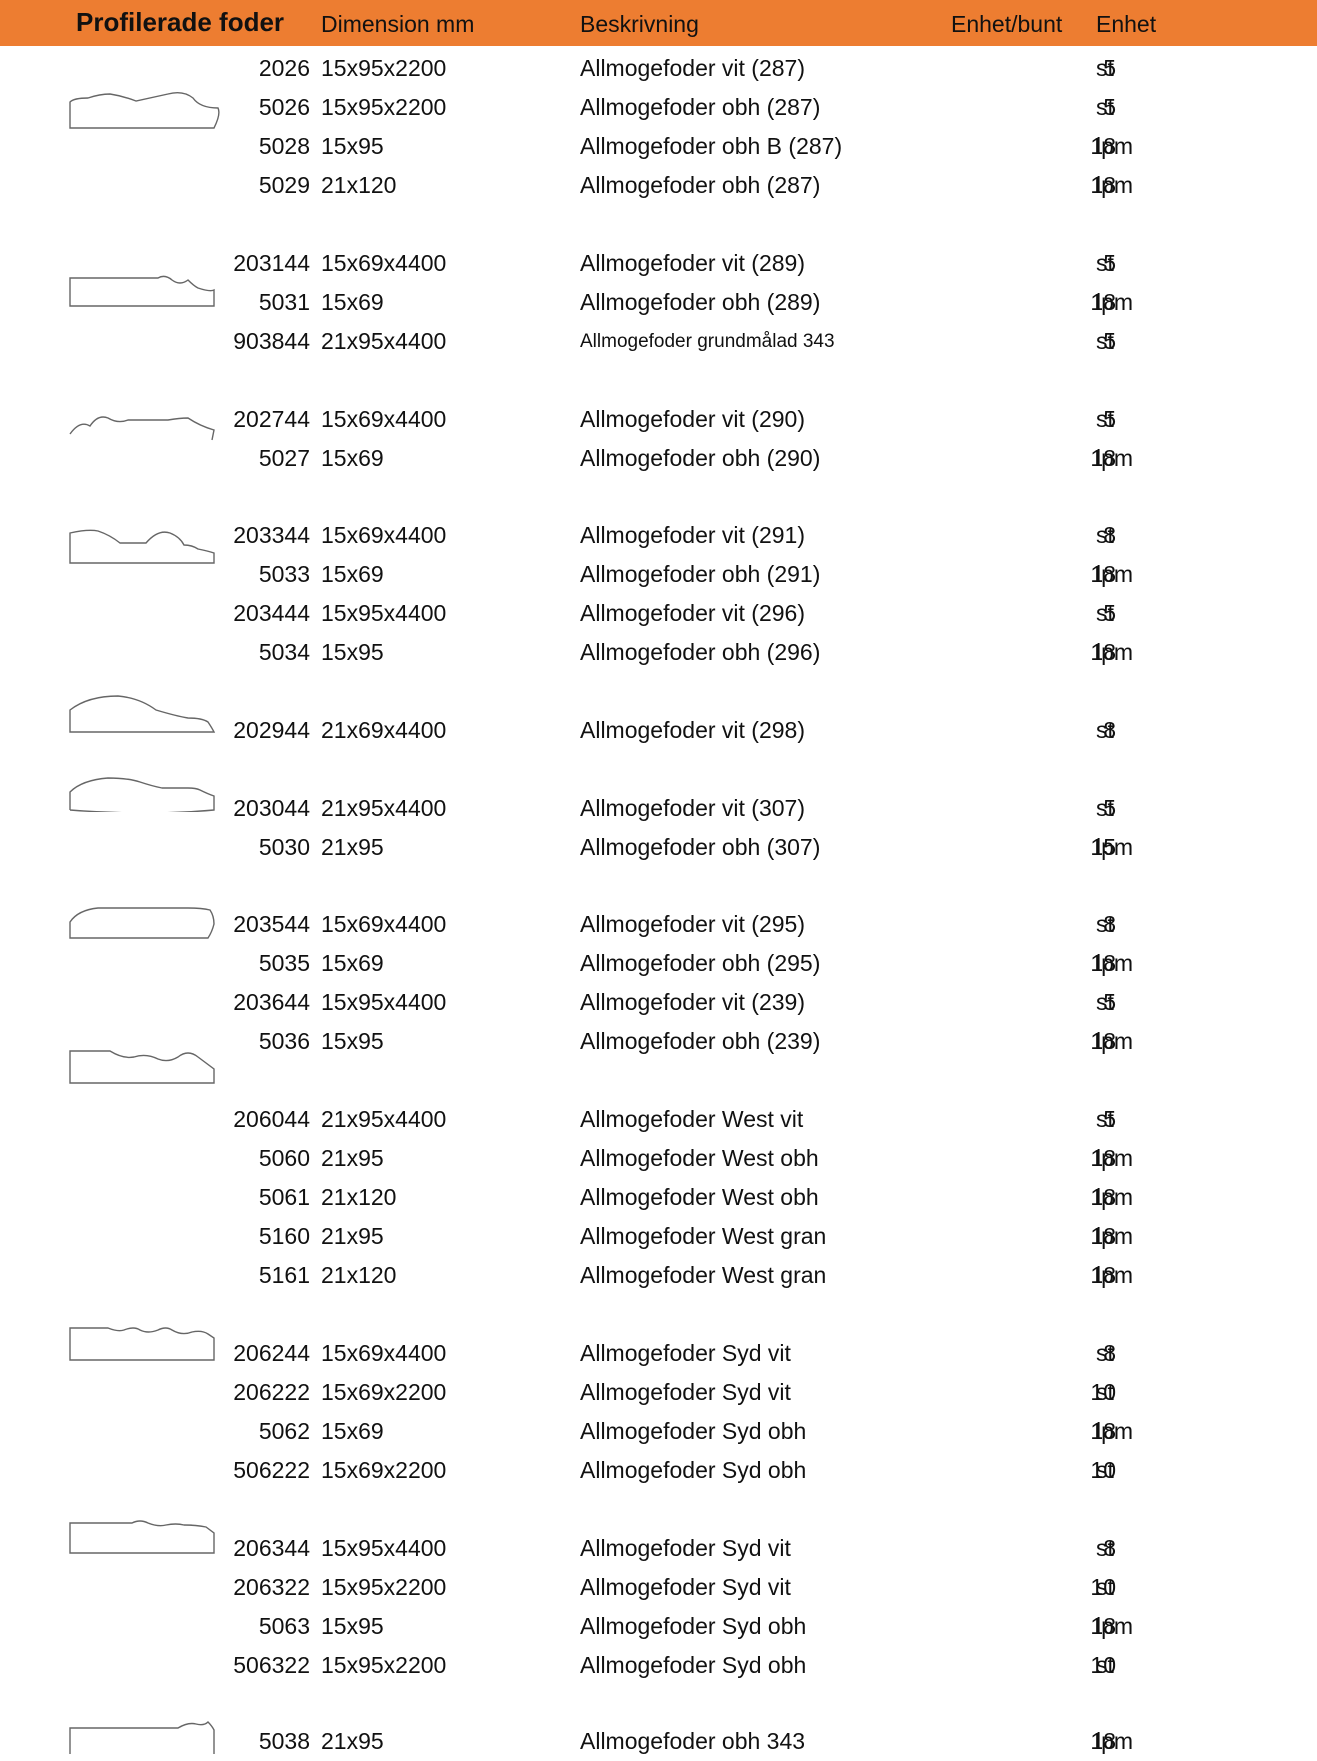 The height and width of the screenshot is (1761, 1317). I want to click on description: Allmogefoder vit (295), so click(692, 924).